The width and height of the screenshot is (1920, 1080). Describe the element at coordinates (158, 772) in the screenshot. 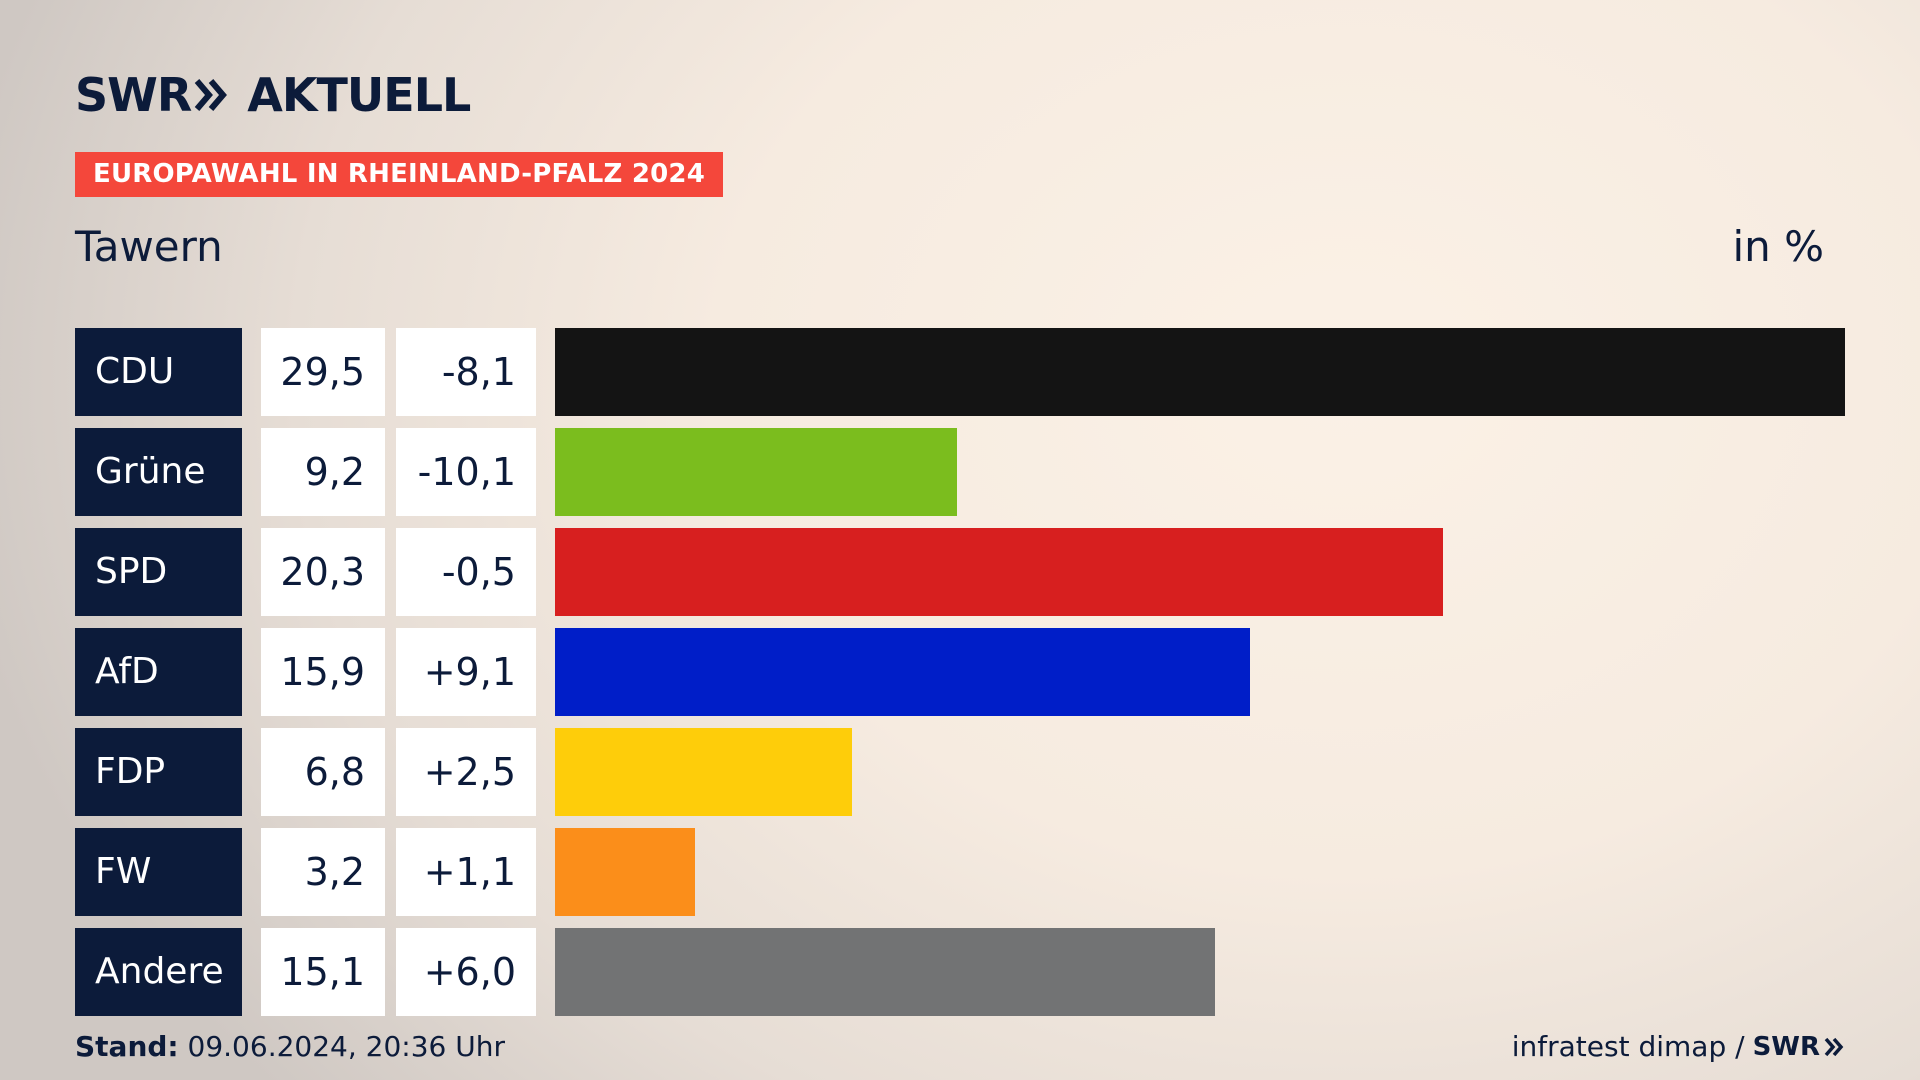

I see `party-label: FDP` at that location.